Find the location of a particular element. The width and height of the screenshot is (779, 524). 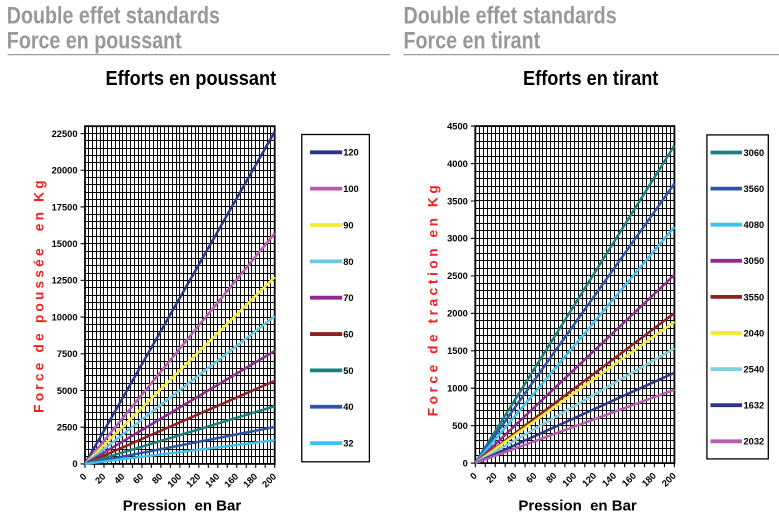

svg-text: 3500 is located at coordinates (457, 201).